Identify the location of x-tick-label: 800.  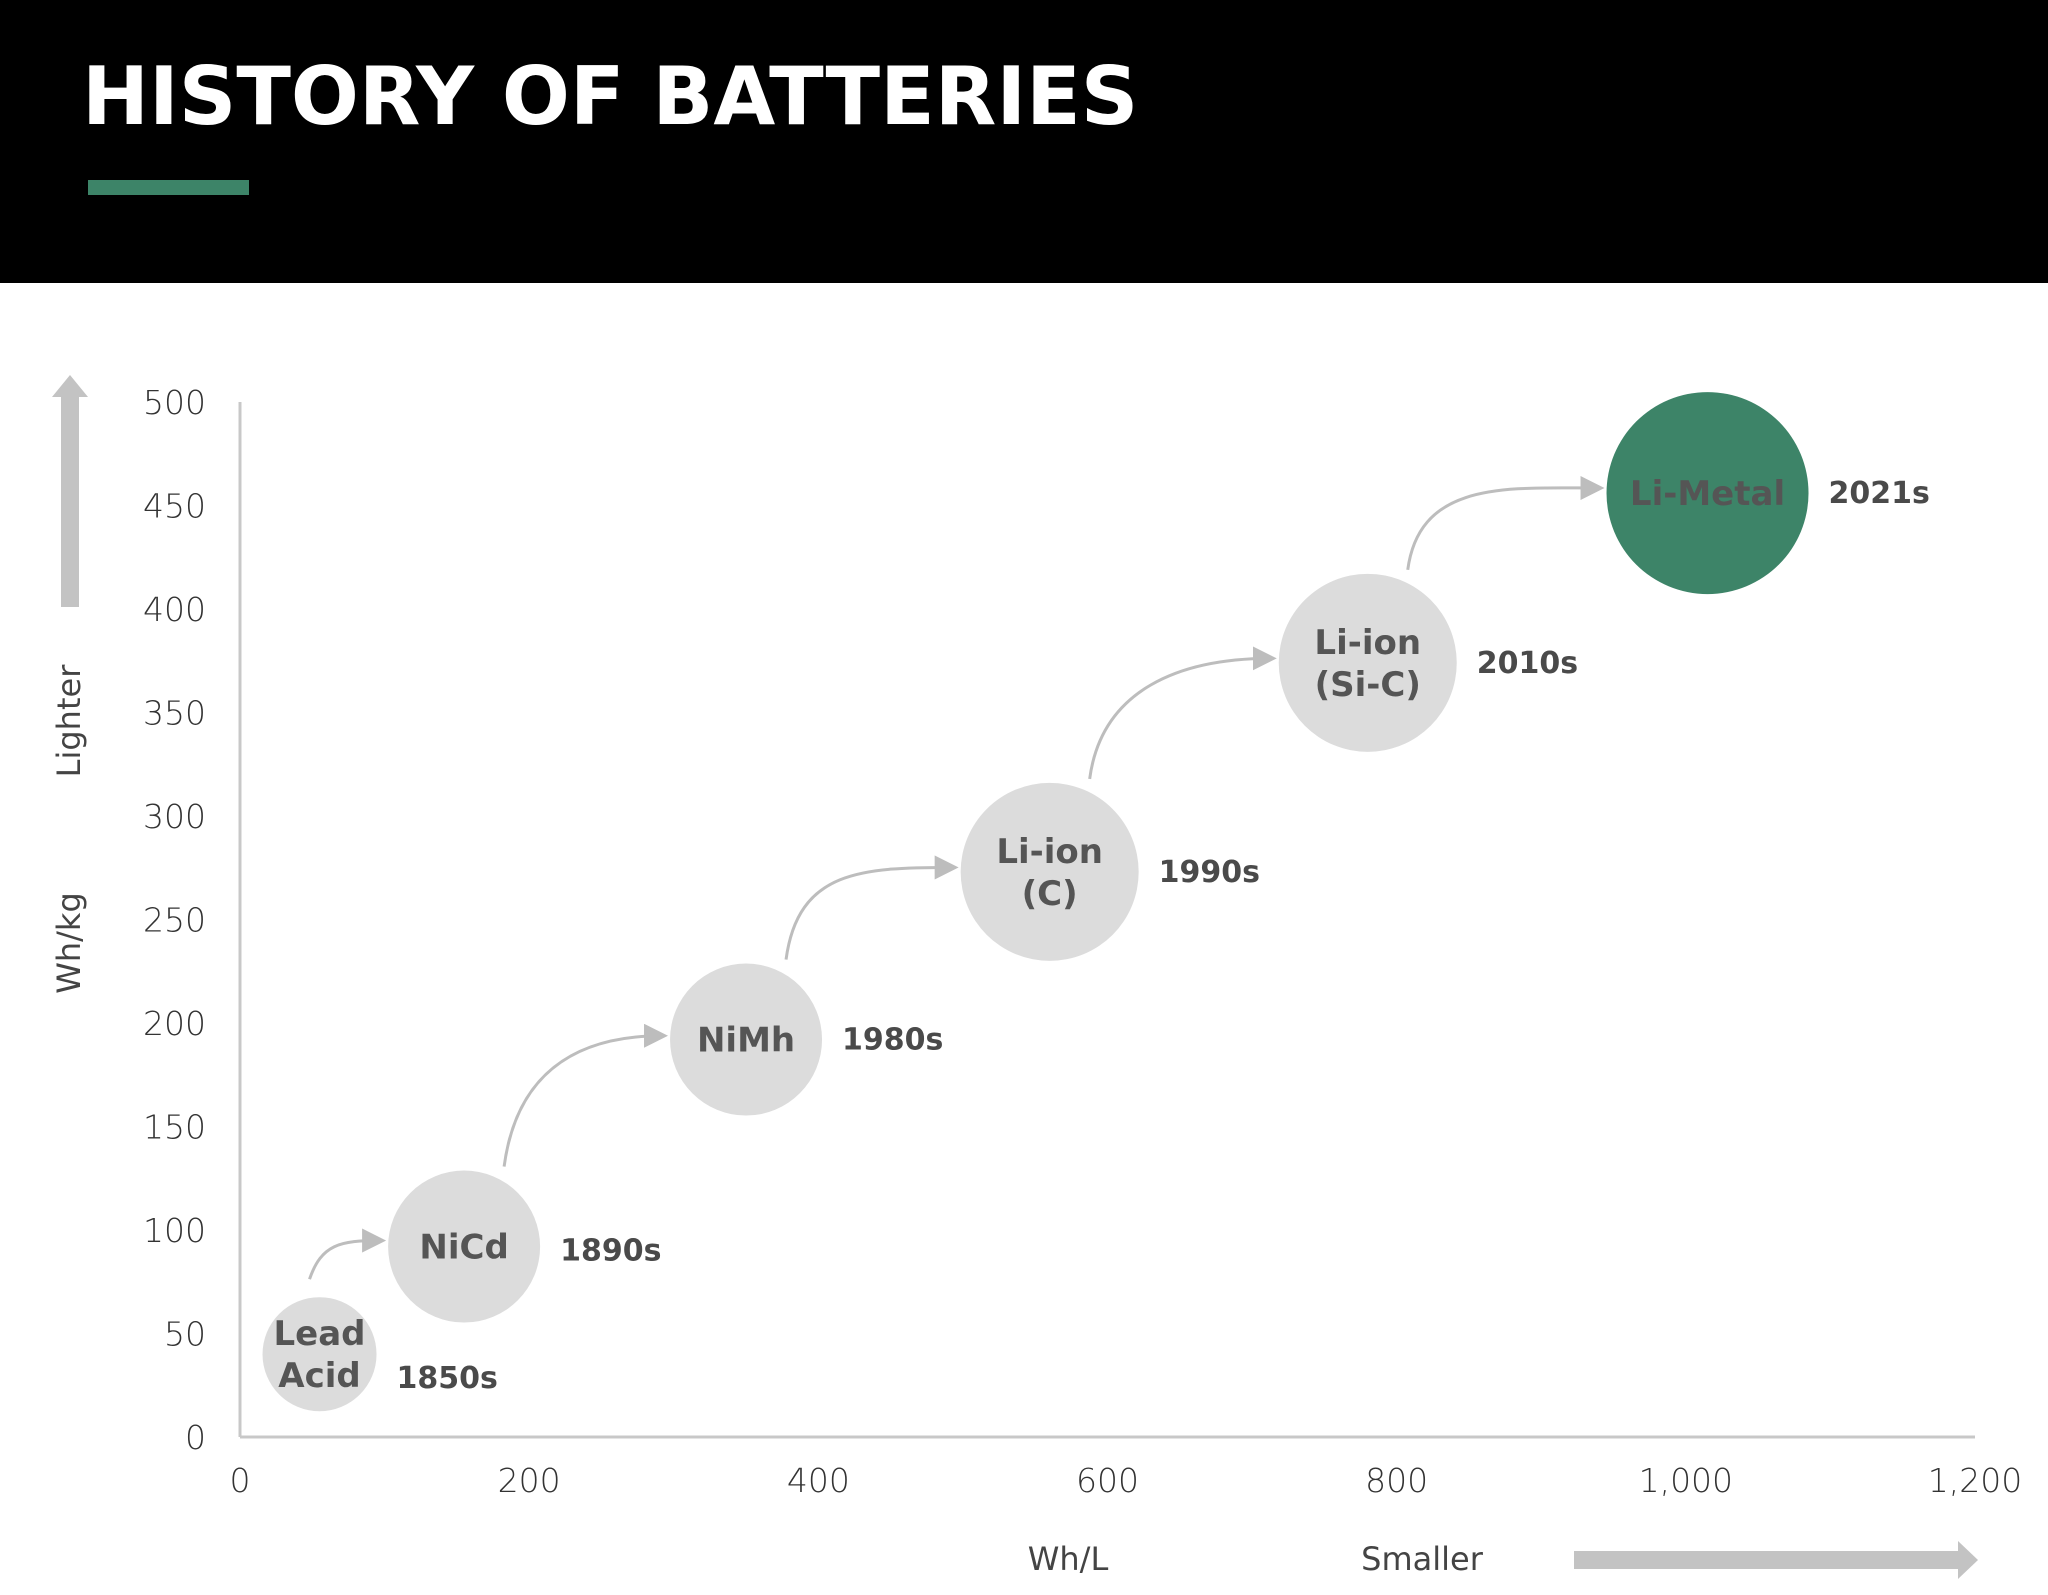
(1396, 1480).